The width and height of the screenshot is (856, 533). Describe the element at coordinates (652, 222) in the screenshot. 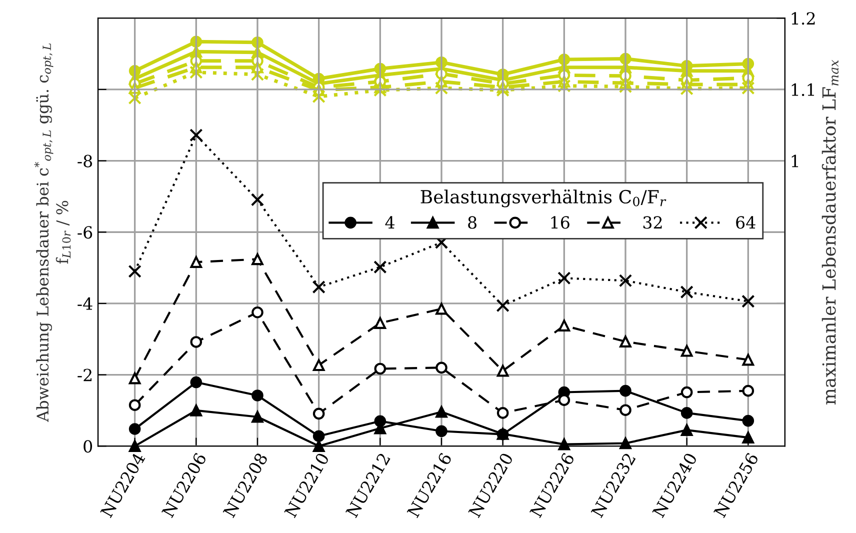

I see `legend-label: 32` at that location.